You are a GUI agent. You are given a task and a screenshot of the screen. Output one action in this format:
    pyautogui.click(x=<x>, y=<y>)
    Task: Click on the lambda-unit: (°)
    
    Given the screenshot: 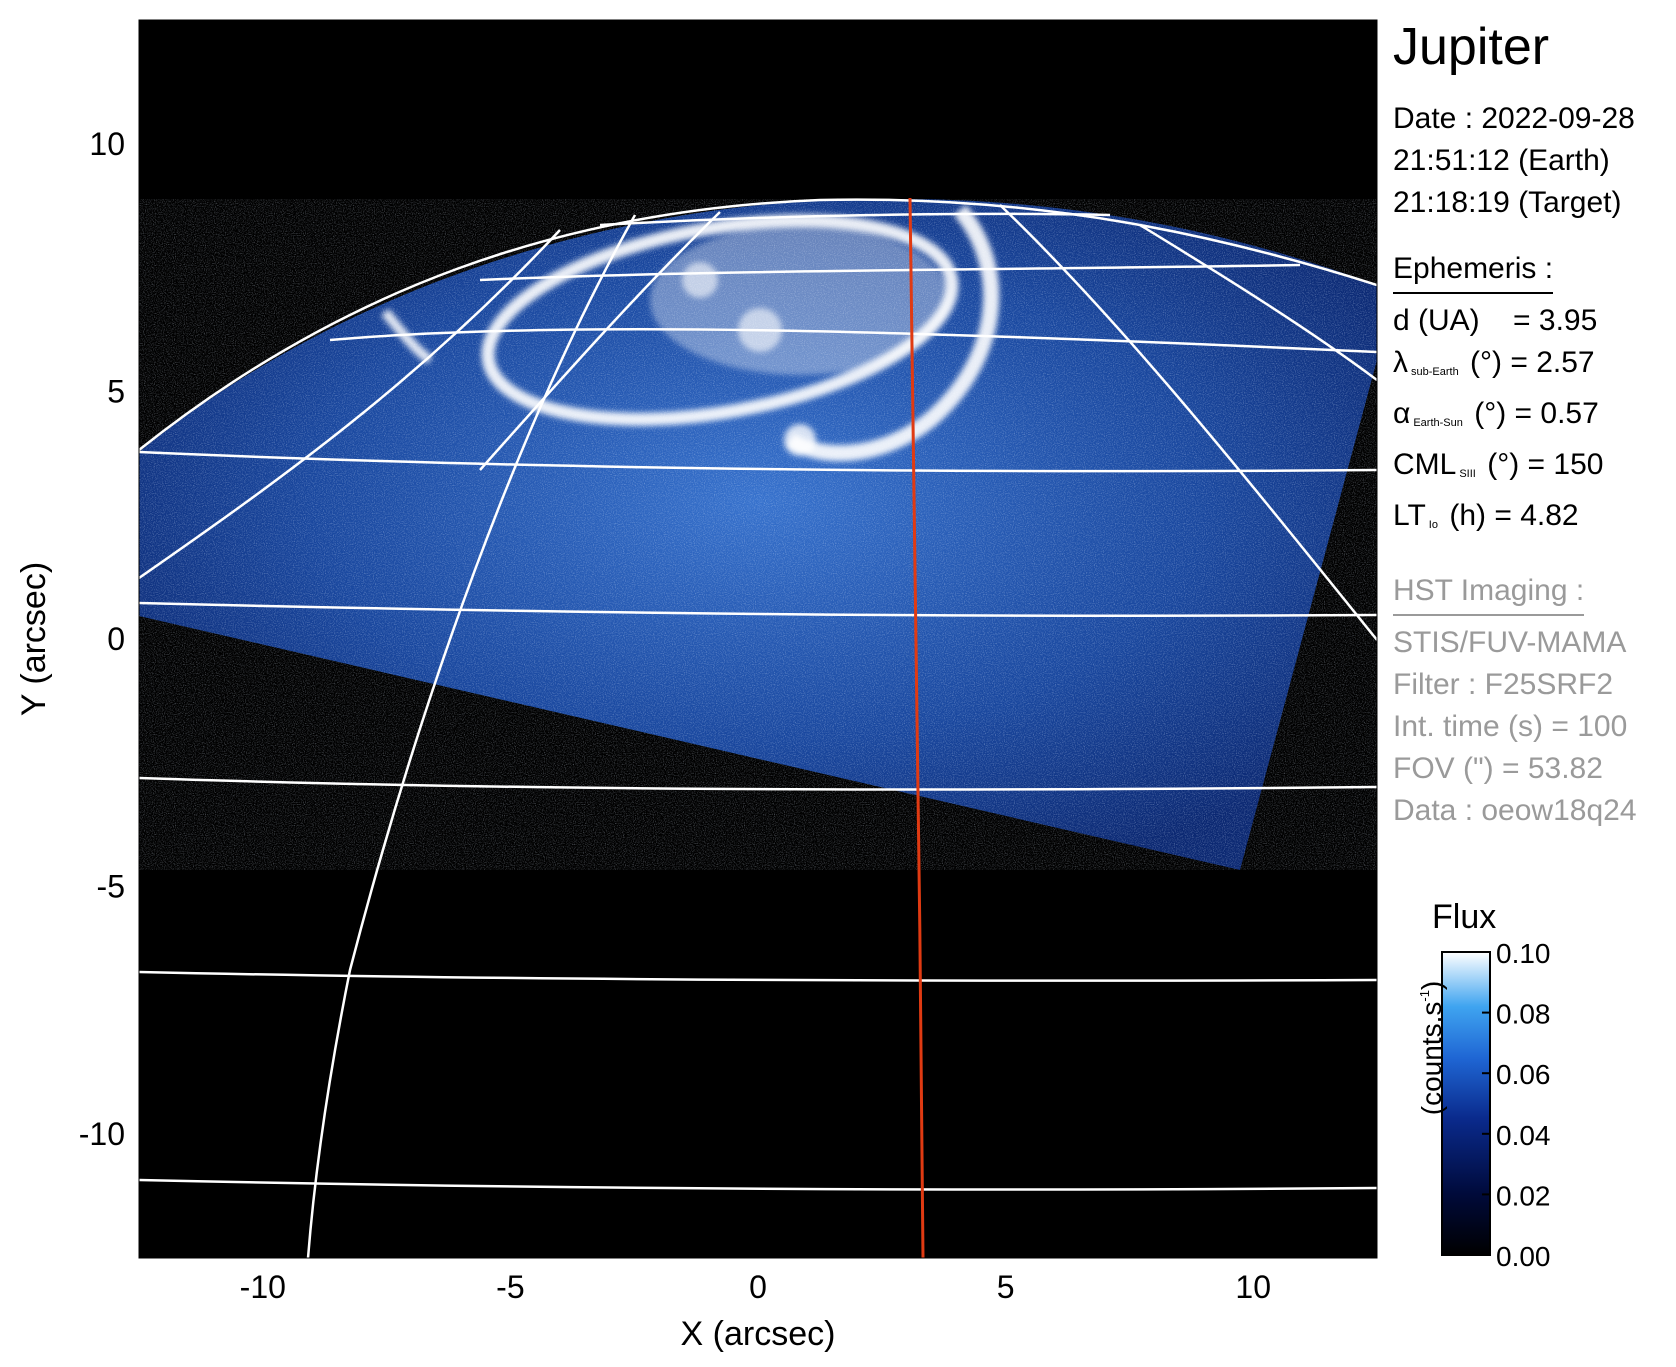 What is the action you would take?
    pyautogui.click(x=1486, y=362)
    